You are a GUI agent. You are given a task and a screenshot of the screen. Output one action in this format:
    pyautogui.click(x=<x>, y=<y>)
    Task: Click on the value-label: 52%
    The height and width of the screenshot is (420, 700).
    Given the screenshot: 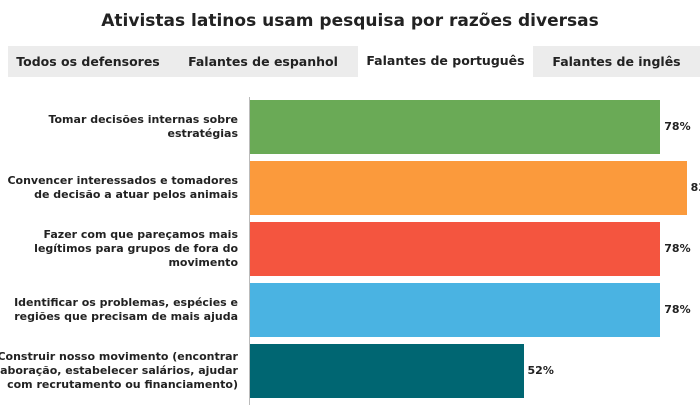 What is the action you would take?
    pyautogui.click(x=540, y=370)
    